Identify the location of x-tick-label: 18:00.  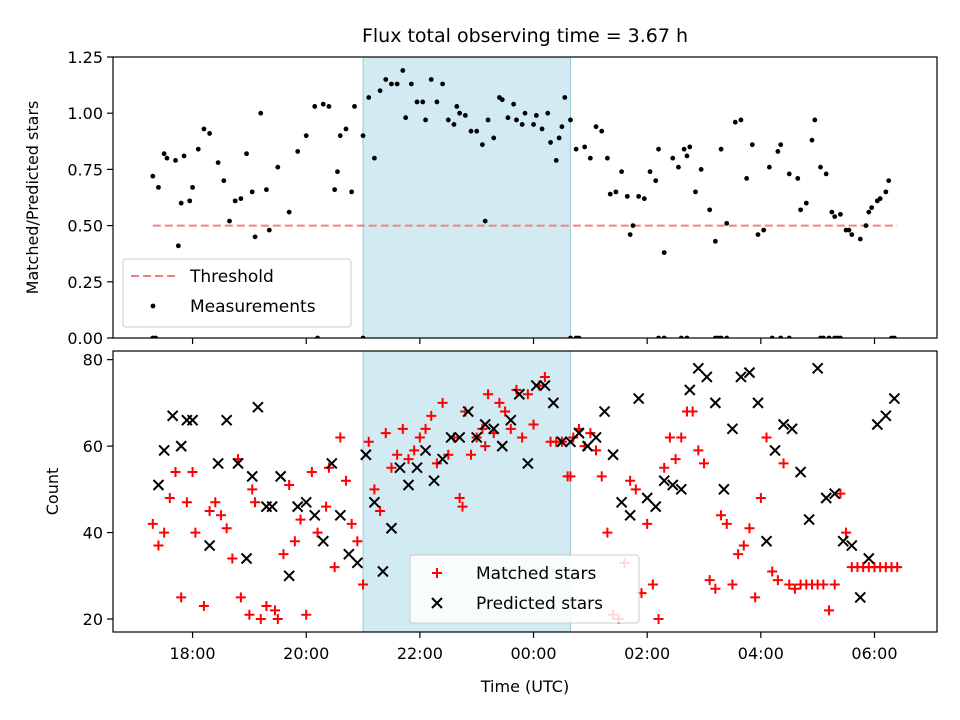
(193, 653).